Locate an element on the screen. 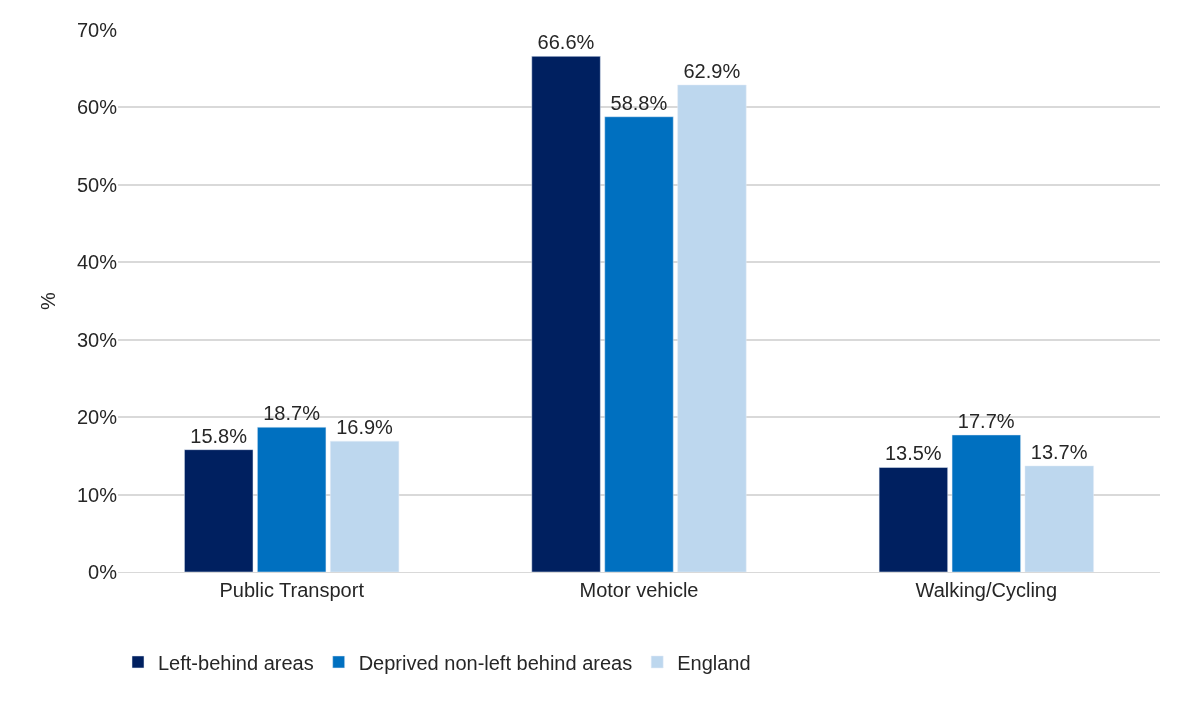 This screenshot has height=717, width=1194. y-tick-label: 60% is located at coordinates (97, 107).